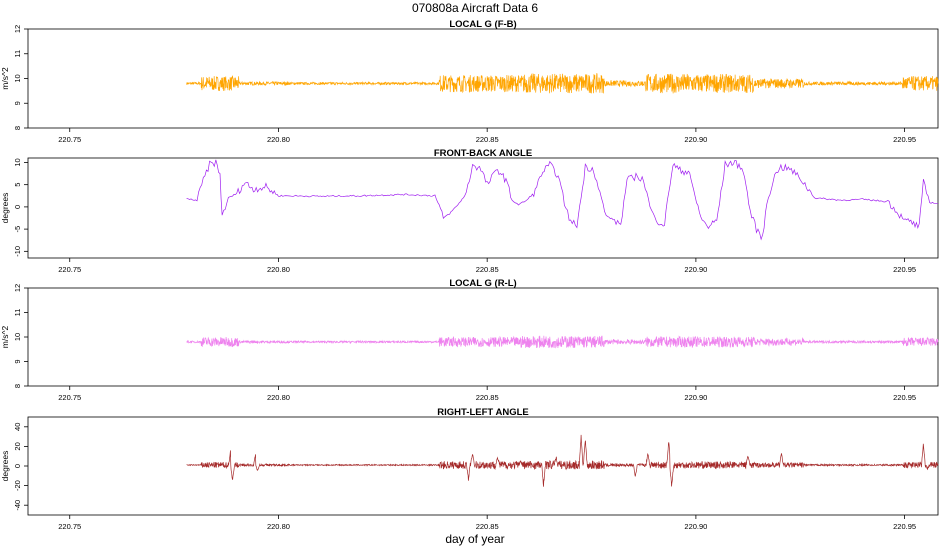  I want to click on panel-title: FRONT-BACK ANGLE, so click(483, 153).